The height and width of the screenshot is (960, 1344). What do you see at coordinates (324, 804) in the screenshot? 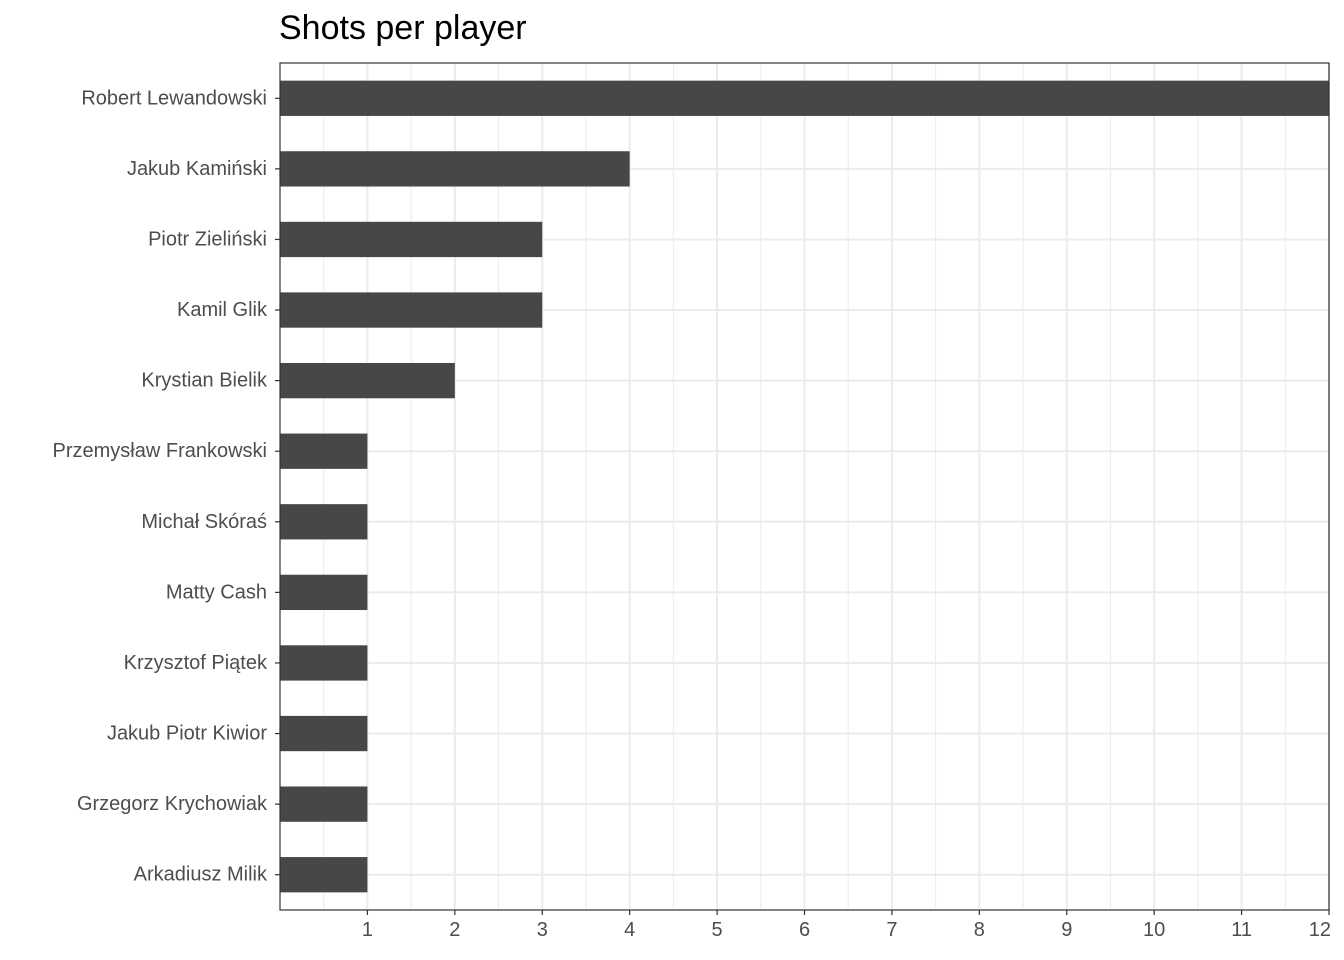
I see `bar-grzegorz-krychowiak` at bounding box center [324, 804].